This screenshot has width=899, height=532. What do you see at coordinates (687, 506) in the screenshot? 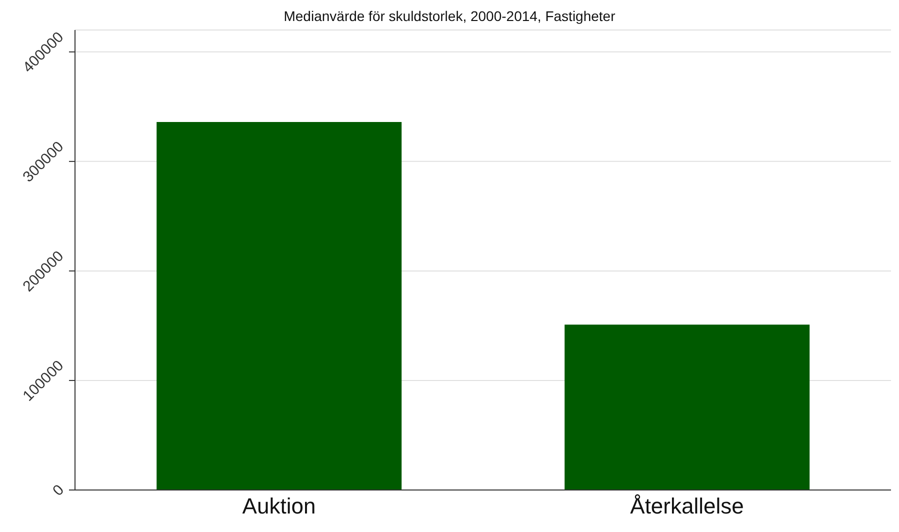
I see `x-tick-label: Återkallelse` at bounding box center [687, 506].